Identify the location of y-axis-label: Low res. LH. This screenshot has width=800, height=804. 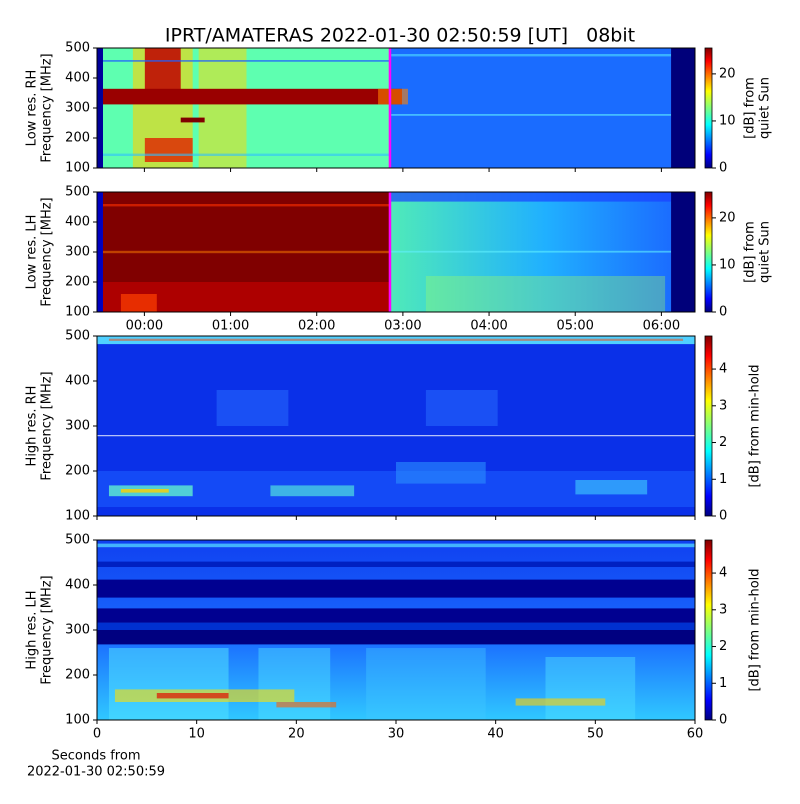
(32, 252).